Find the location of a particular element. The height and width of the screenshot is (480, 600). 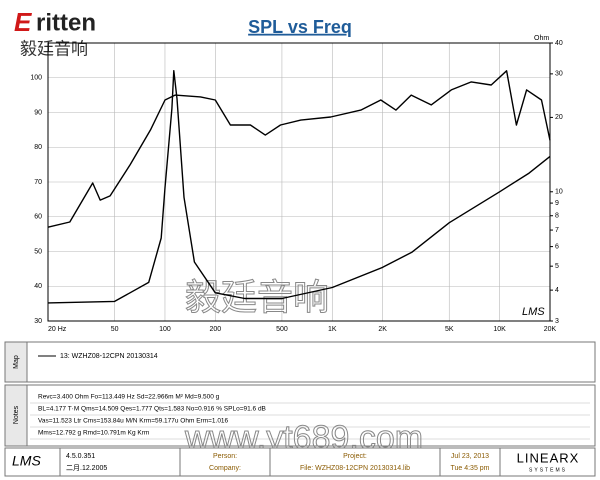

y2-tick-label: 5 is located at coordinates (557, 266).